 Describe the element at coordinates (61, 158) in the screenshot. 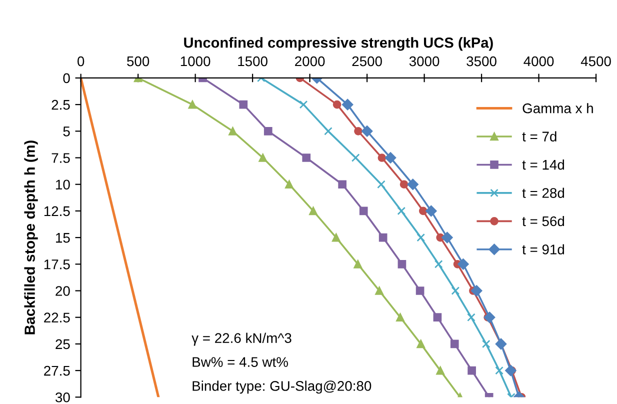

I see `y-tick-label: 7.5` at that location.